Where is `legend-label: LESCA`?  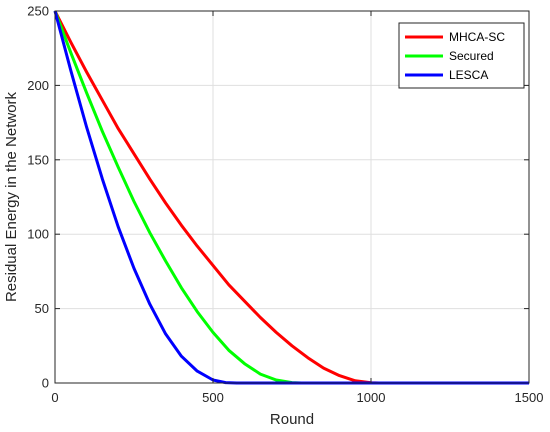 legend-label: LESCA is located at coordinates (468, 75).